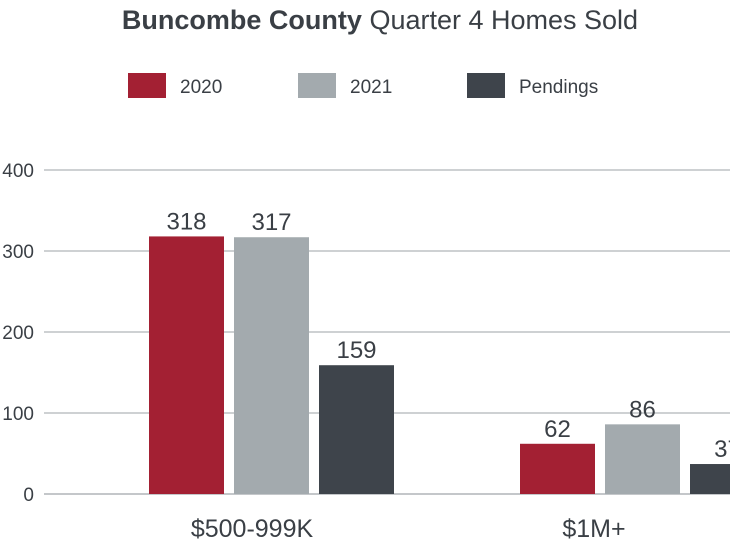 Image resolution: width=730 pixels, height=547 pixels. I want to click on data-label: 86, so click(642, 409).